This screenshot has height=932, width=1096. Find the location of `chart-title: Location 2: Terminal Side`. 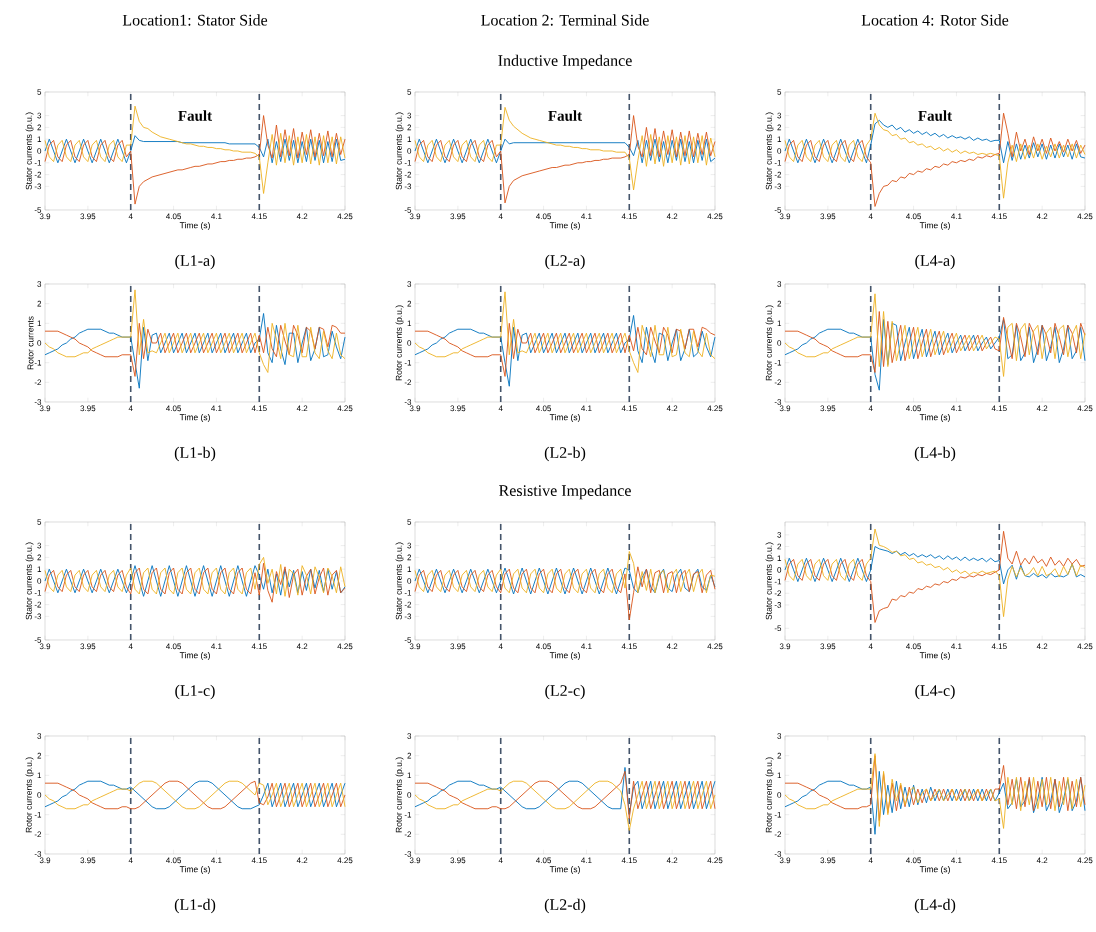

chart-title: Location 2: Terminal Side is located at coordinates (565, 20).